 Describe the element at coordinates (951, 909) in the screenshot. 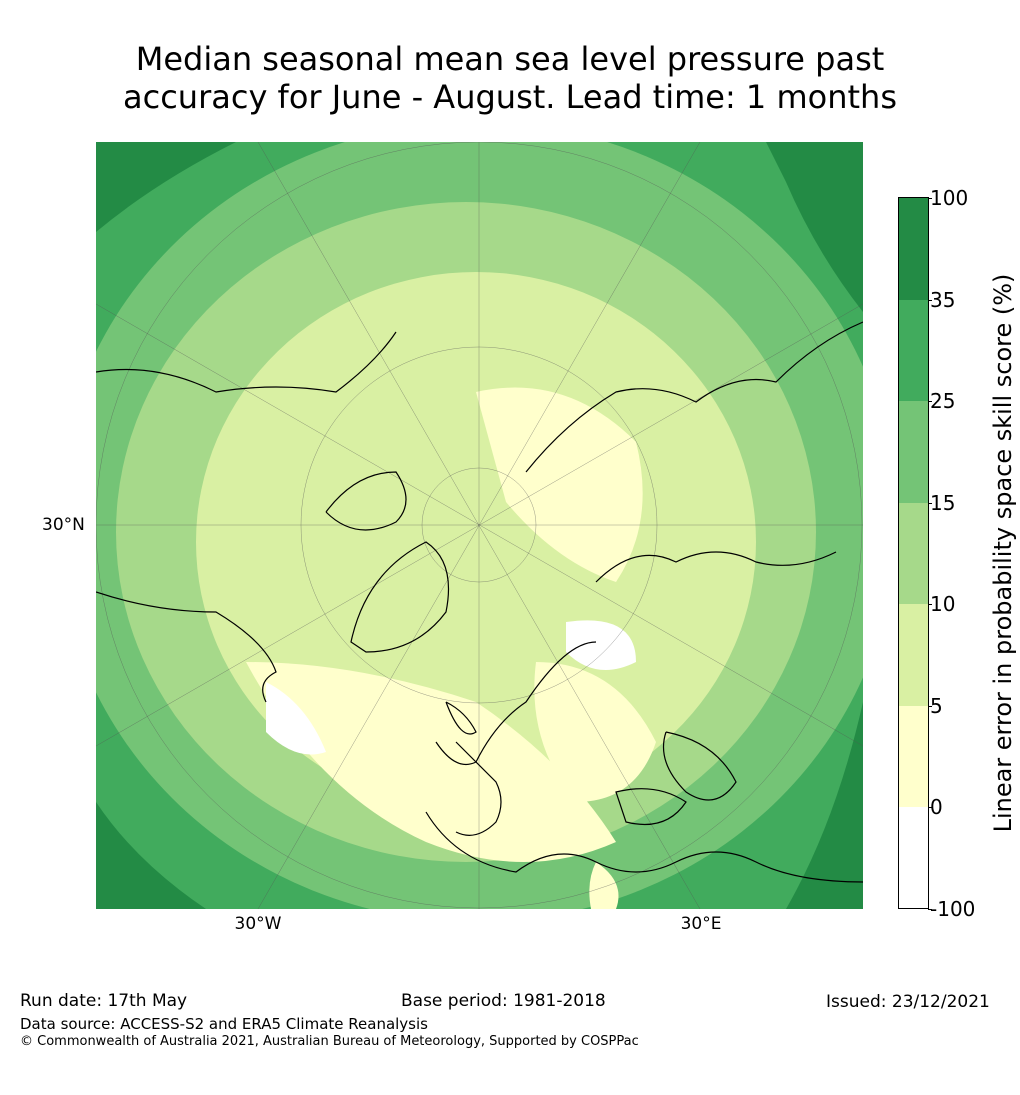

I see `colorbar-tick-neg100: -100` at that location.